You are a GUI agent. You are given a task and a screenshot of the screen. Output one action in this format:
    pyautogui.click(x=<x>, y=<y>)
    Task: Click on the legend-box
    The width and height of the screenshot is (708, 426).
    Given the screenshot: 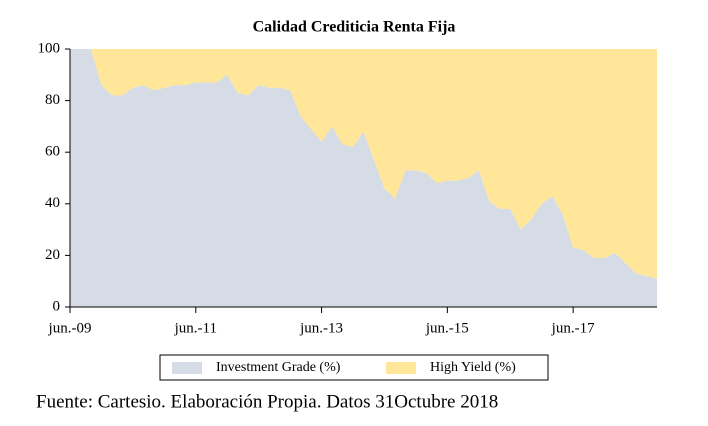 What is the action you would take?
    pyautogui.click(x=354, y=367)
    